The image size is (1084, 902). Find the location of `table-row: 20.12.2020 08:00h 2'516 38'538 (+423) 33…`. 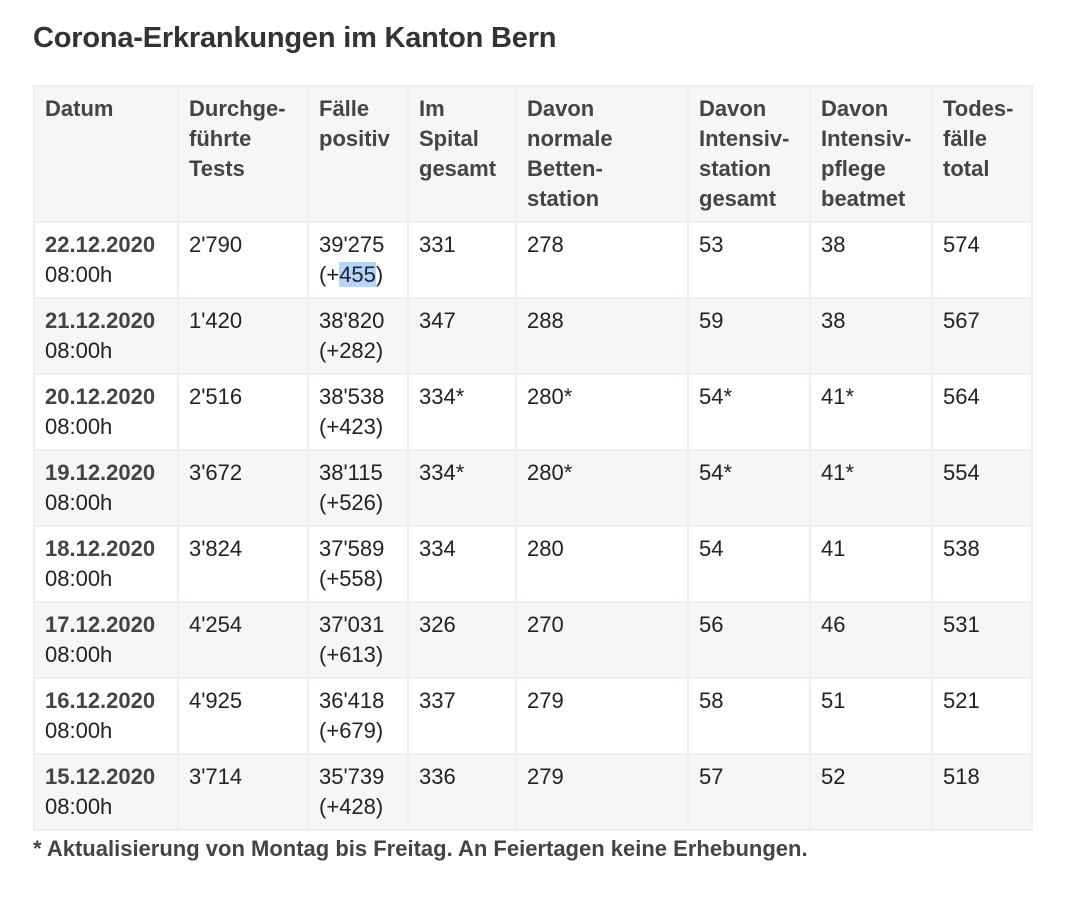

table-row: 20.12.2020 08:00h 2'516 38'538 (+423) 33… is located at coordinates (533, 412).